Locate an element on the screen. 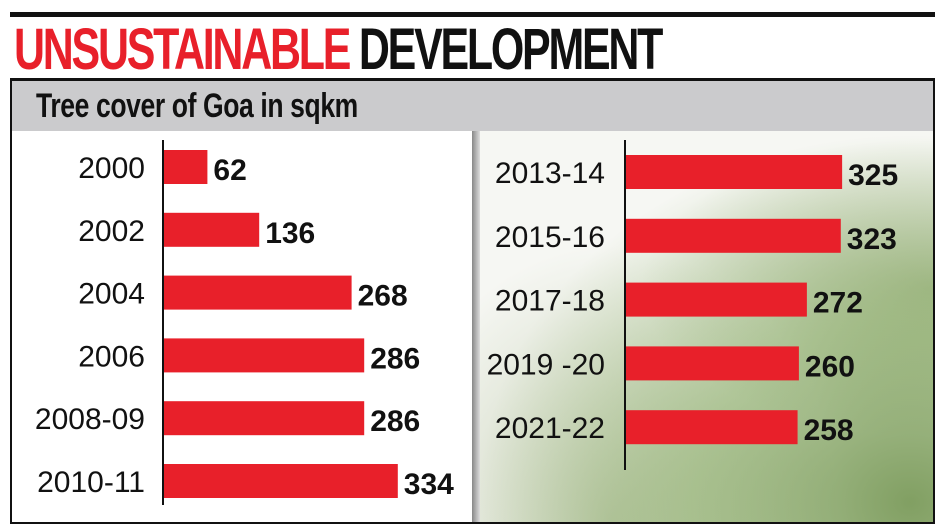 The height and width of the screenshot is (531, 945). data-label: 323 is located at coordinates (872, 239).